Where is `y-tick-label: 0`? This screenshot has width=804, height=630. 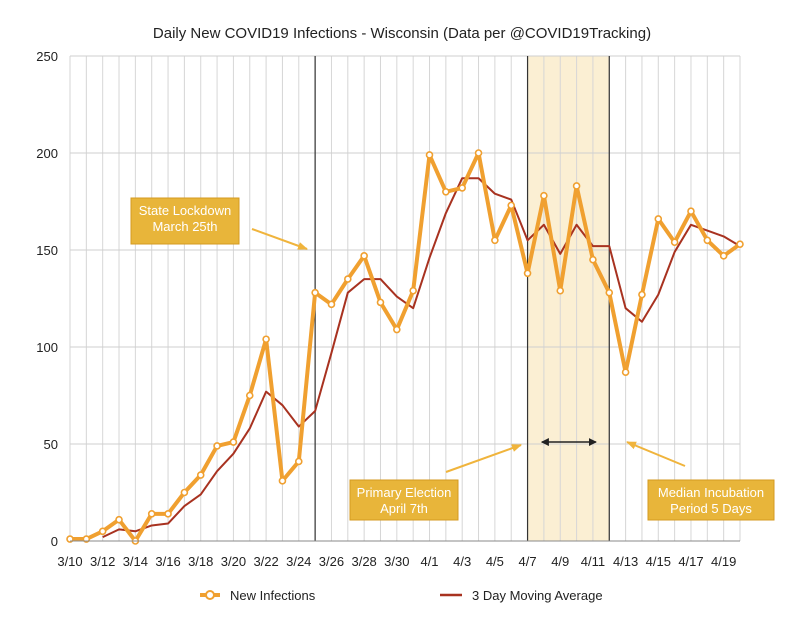
y-tick-label: 0 is located at coordinates (54, 541).